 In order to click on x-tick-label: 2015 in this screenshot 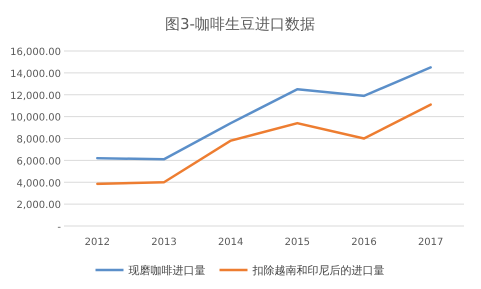, I will do `click(297, 242)`.